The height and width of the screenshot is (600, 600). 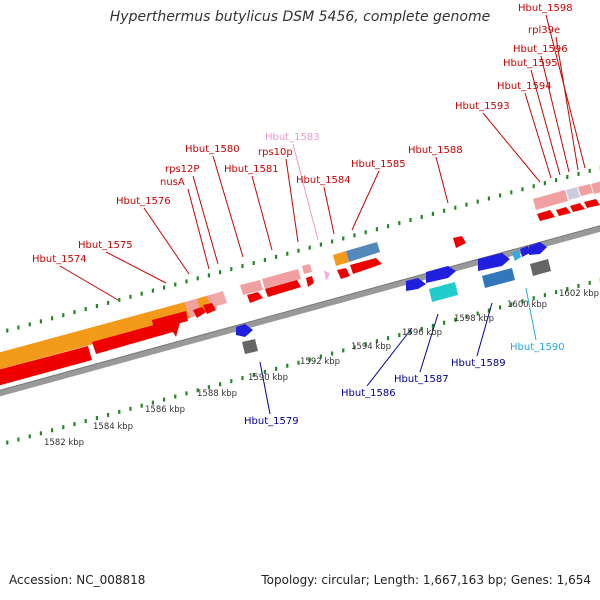 What do you see at coordinates (323, 180) in the screenshot?
I see `gene-label: Hbut_1584` at bounding box center [323, 180].